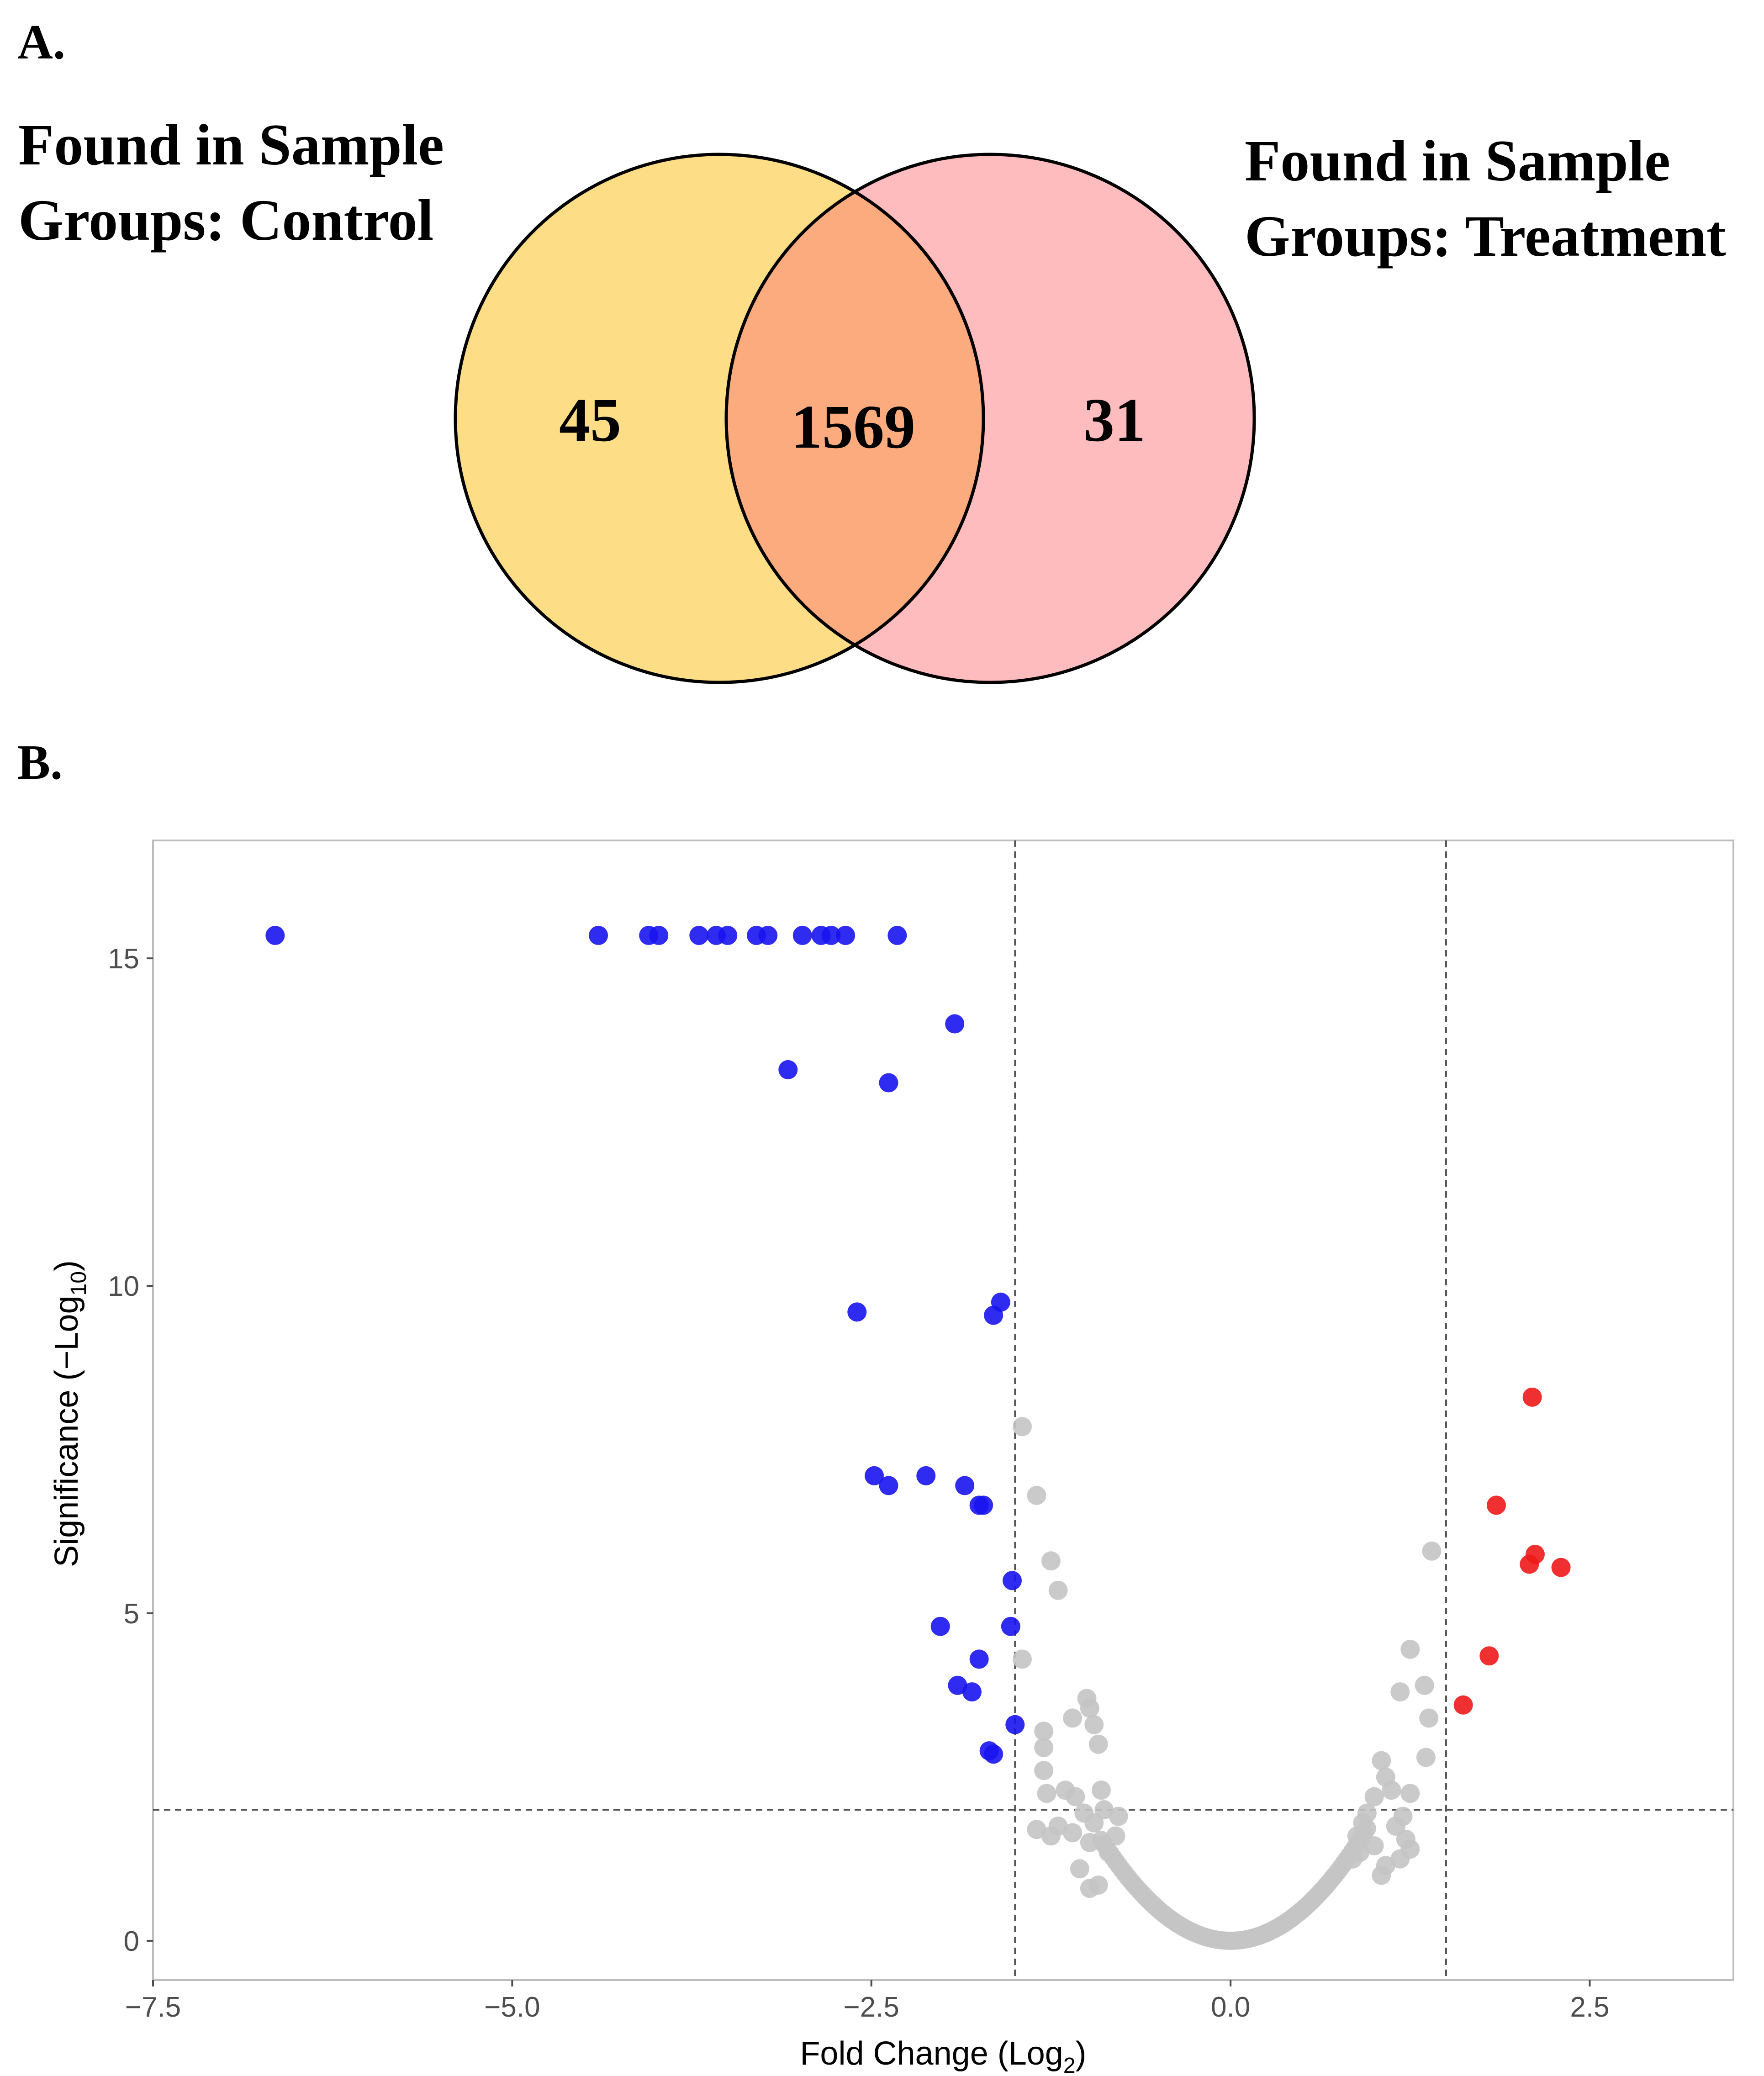 The width and height of the screenshot is (1764, 2076). I want to click on x-tick-label: −2.5, so click(871, 2007).